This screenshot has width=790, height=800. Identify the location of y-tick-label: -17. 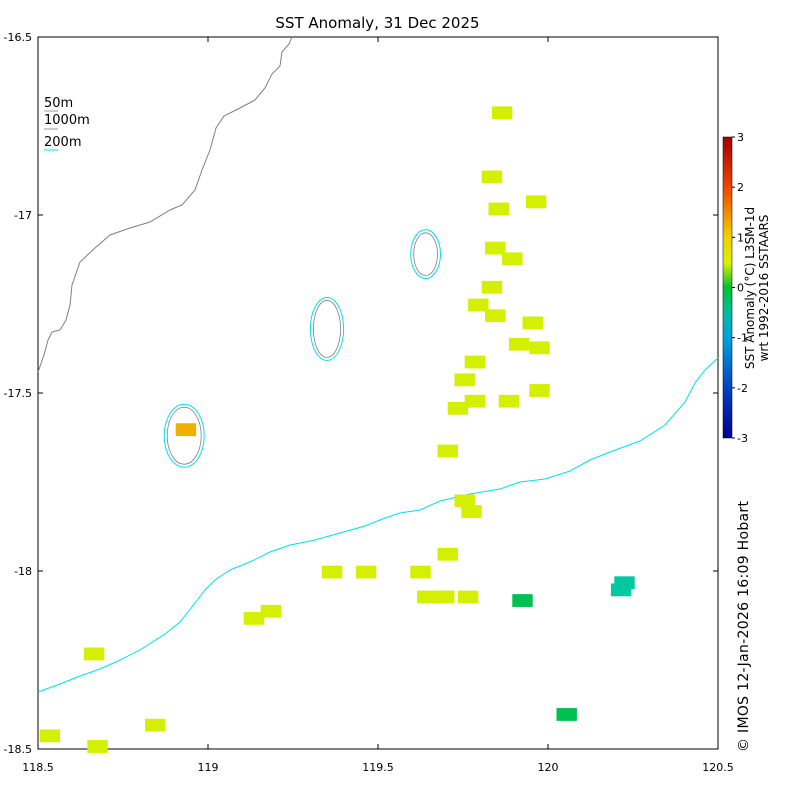
(23, 215).